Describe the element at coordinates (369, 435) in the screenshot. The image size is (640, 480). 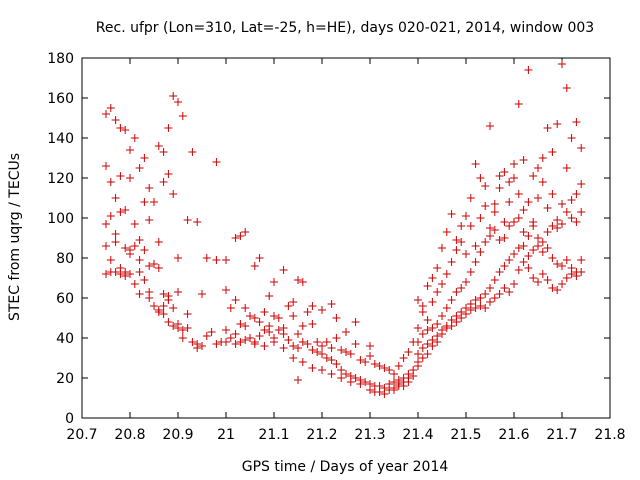
I see `x-tick-label: 21.3` at that location.